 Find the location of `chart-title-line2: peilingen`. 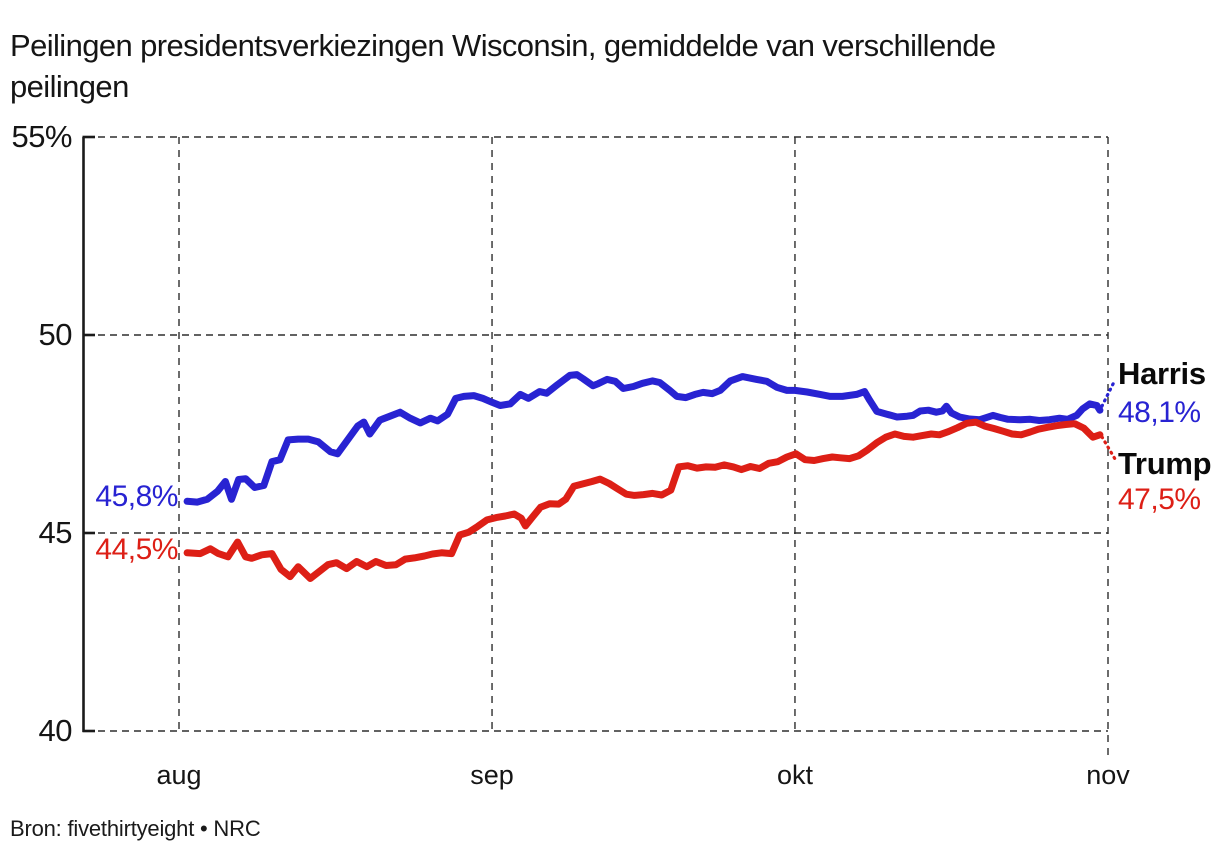

chart-title-line2: peilingen is located at coordinates (69, 86).